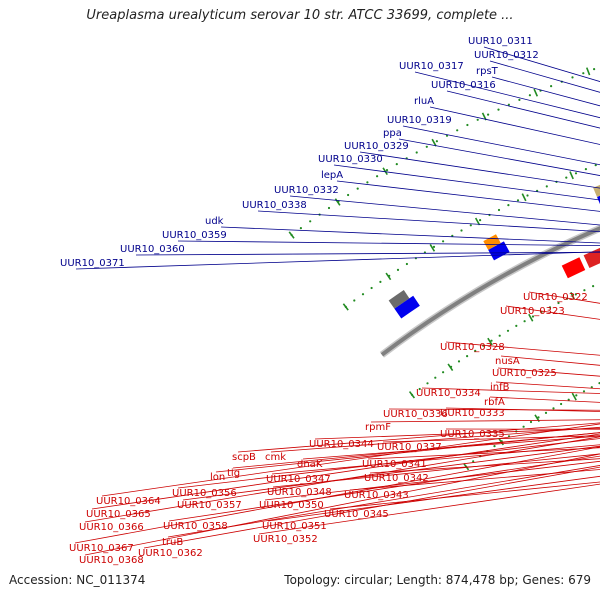 This screenshot has width=600, height=600. I want to click on forward-gene-label: rpsT, so click(487, 71).